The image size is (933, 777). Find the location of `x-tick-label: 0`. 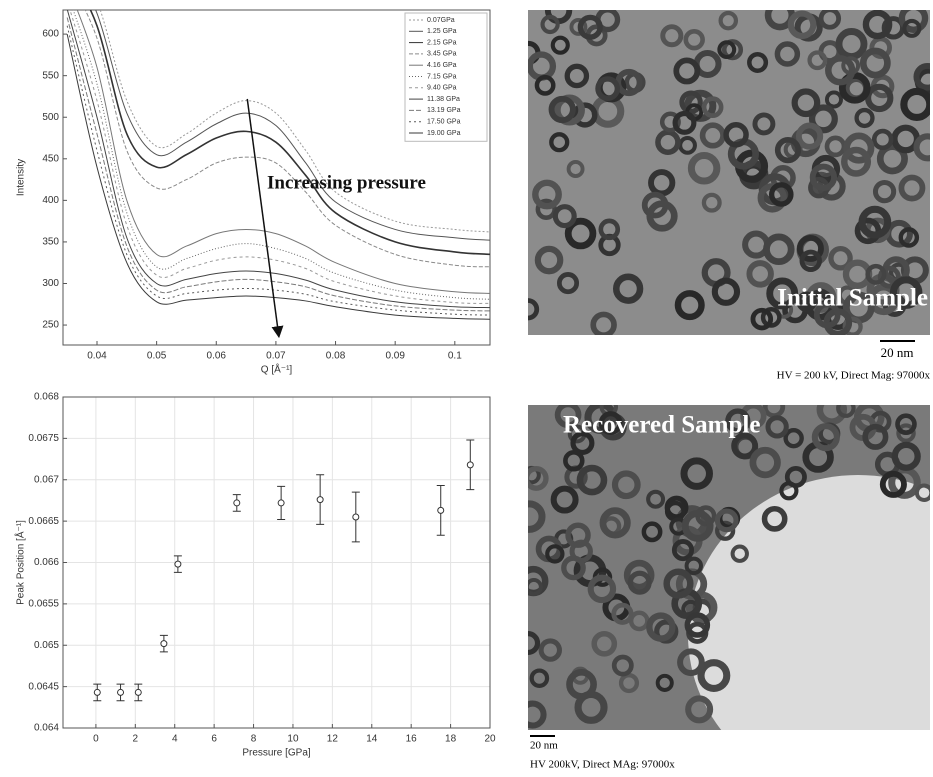

x-tick-label: 0 is located at coordinates (96, 739).